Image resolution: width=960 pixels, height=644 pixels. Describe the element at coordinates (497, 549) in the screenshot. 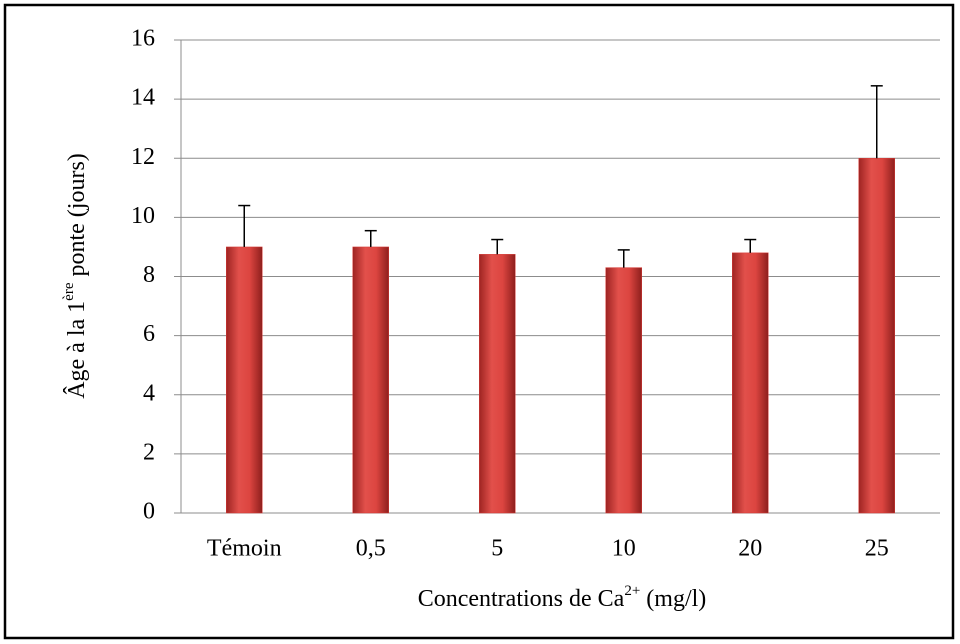

I see `x-tick-label: 5` at that location.